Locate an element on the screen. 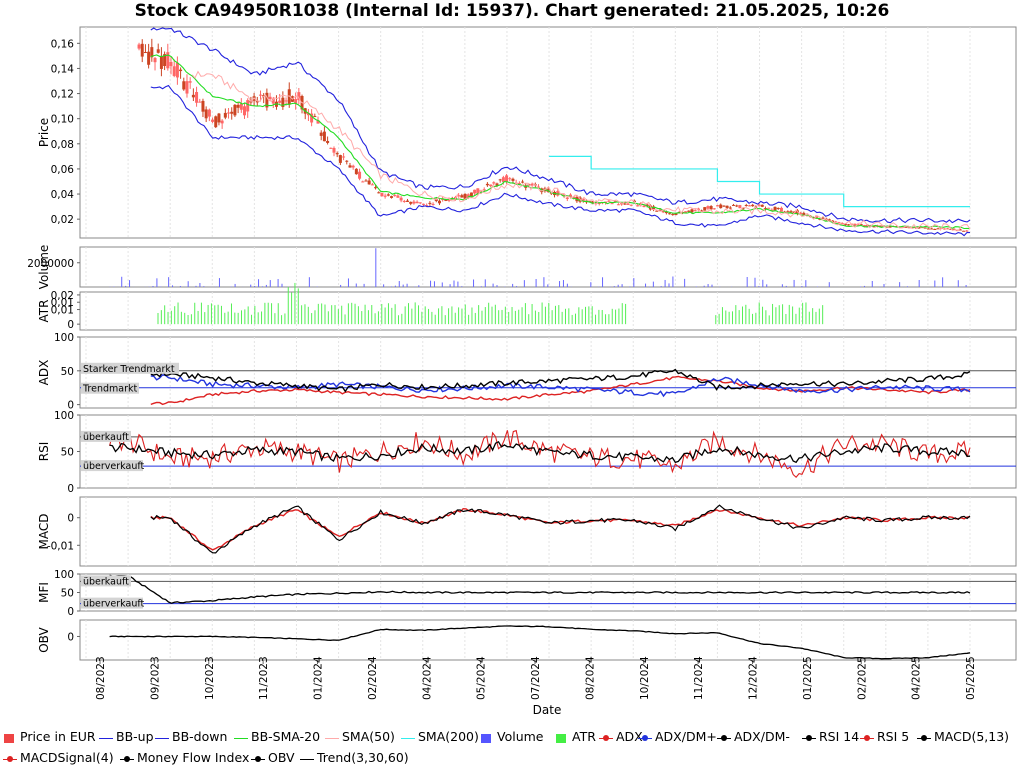  legend-item: MACD(5,13) is located at coordinates (963, 736).